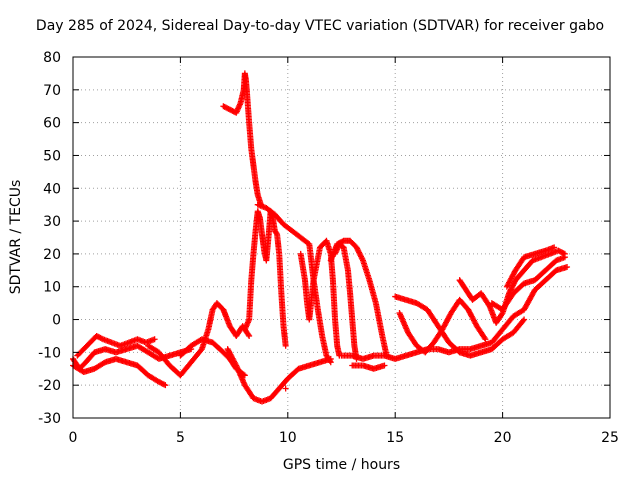 This screenshot has height=480, width=640. Describe the element at coordinates (288, 438) in the screenshot. I see `x-tick-label: 10` at that location.